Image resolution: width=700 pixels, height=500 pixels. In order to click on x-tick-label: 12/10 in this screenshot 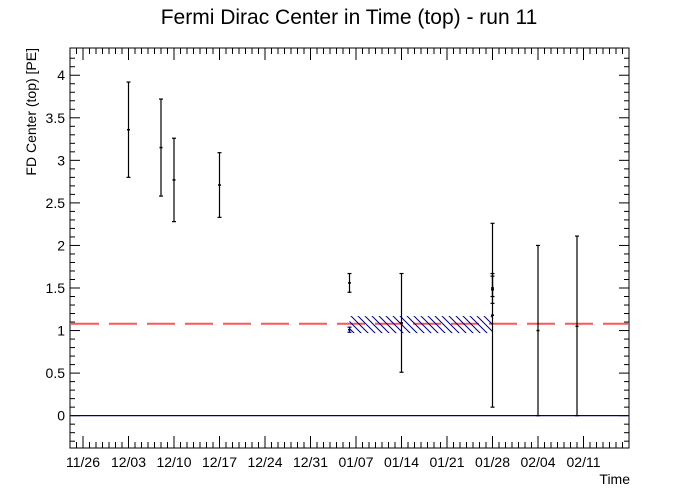, I will do `click(173, 462)`.